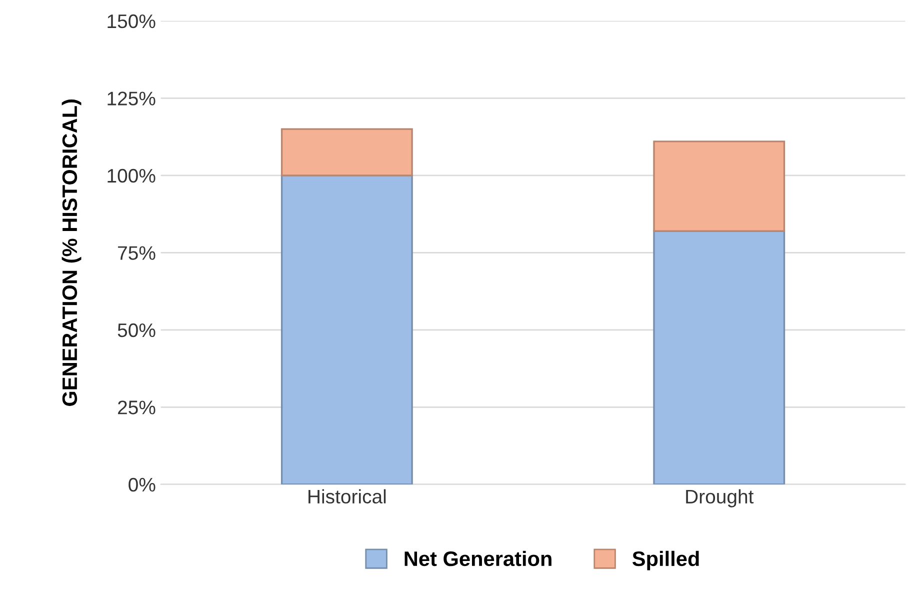  Describe the element at coordinates (478, 558) in the screenshot. I see `legend-label: Net Generation` at that location.